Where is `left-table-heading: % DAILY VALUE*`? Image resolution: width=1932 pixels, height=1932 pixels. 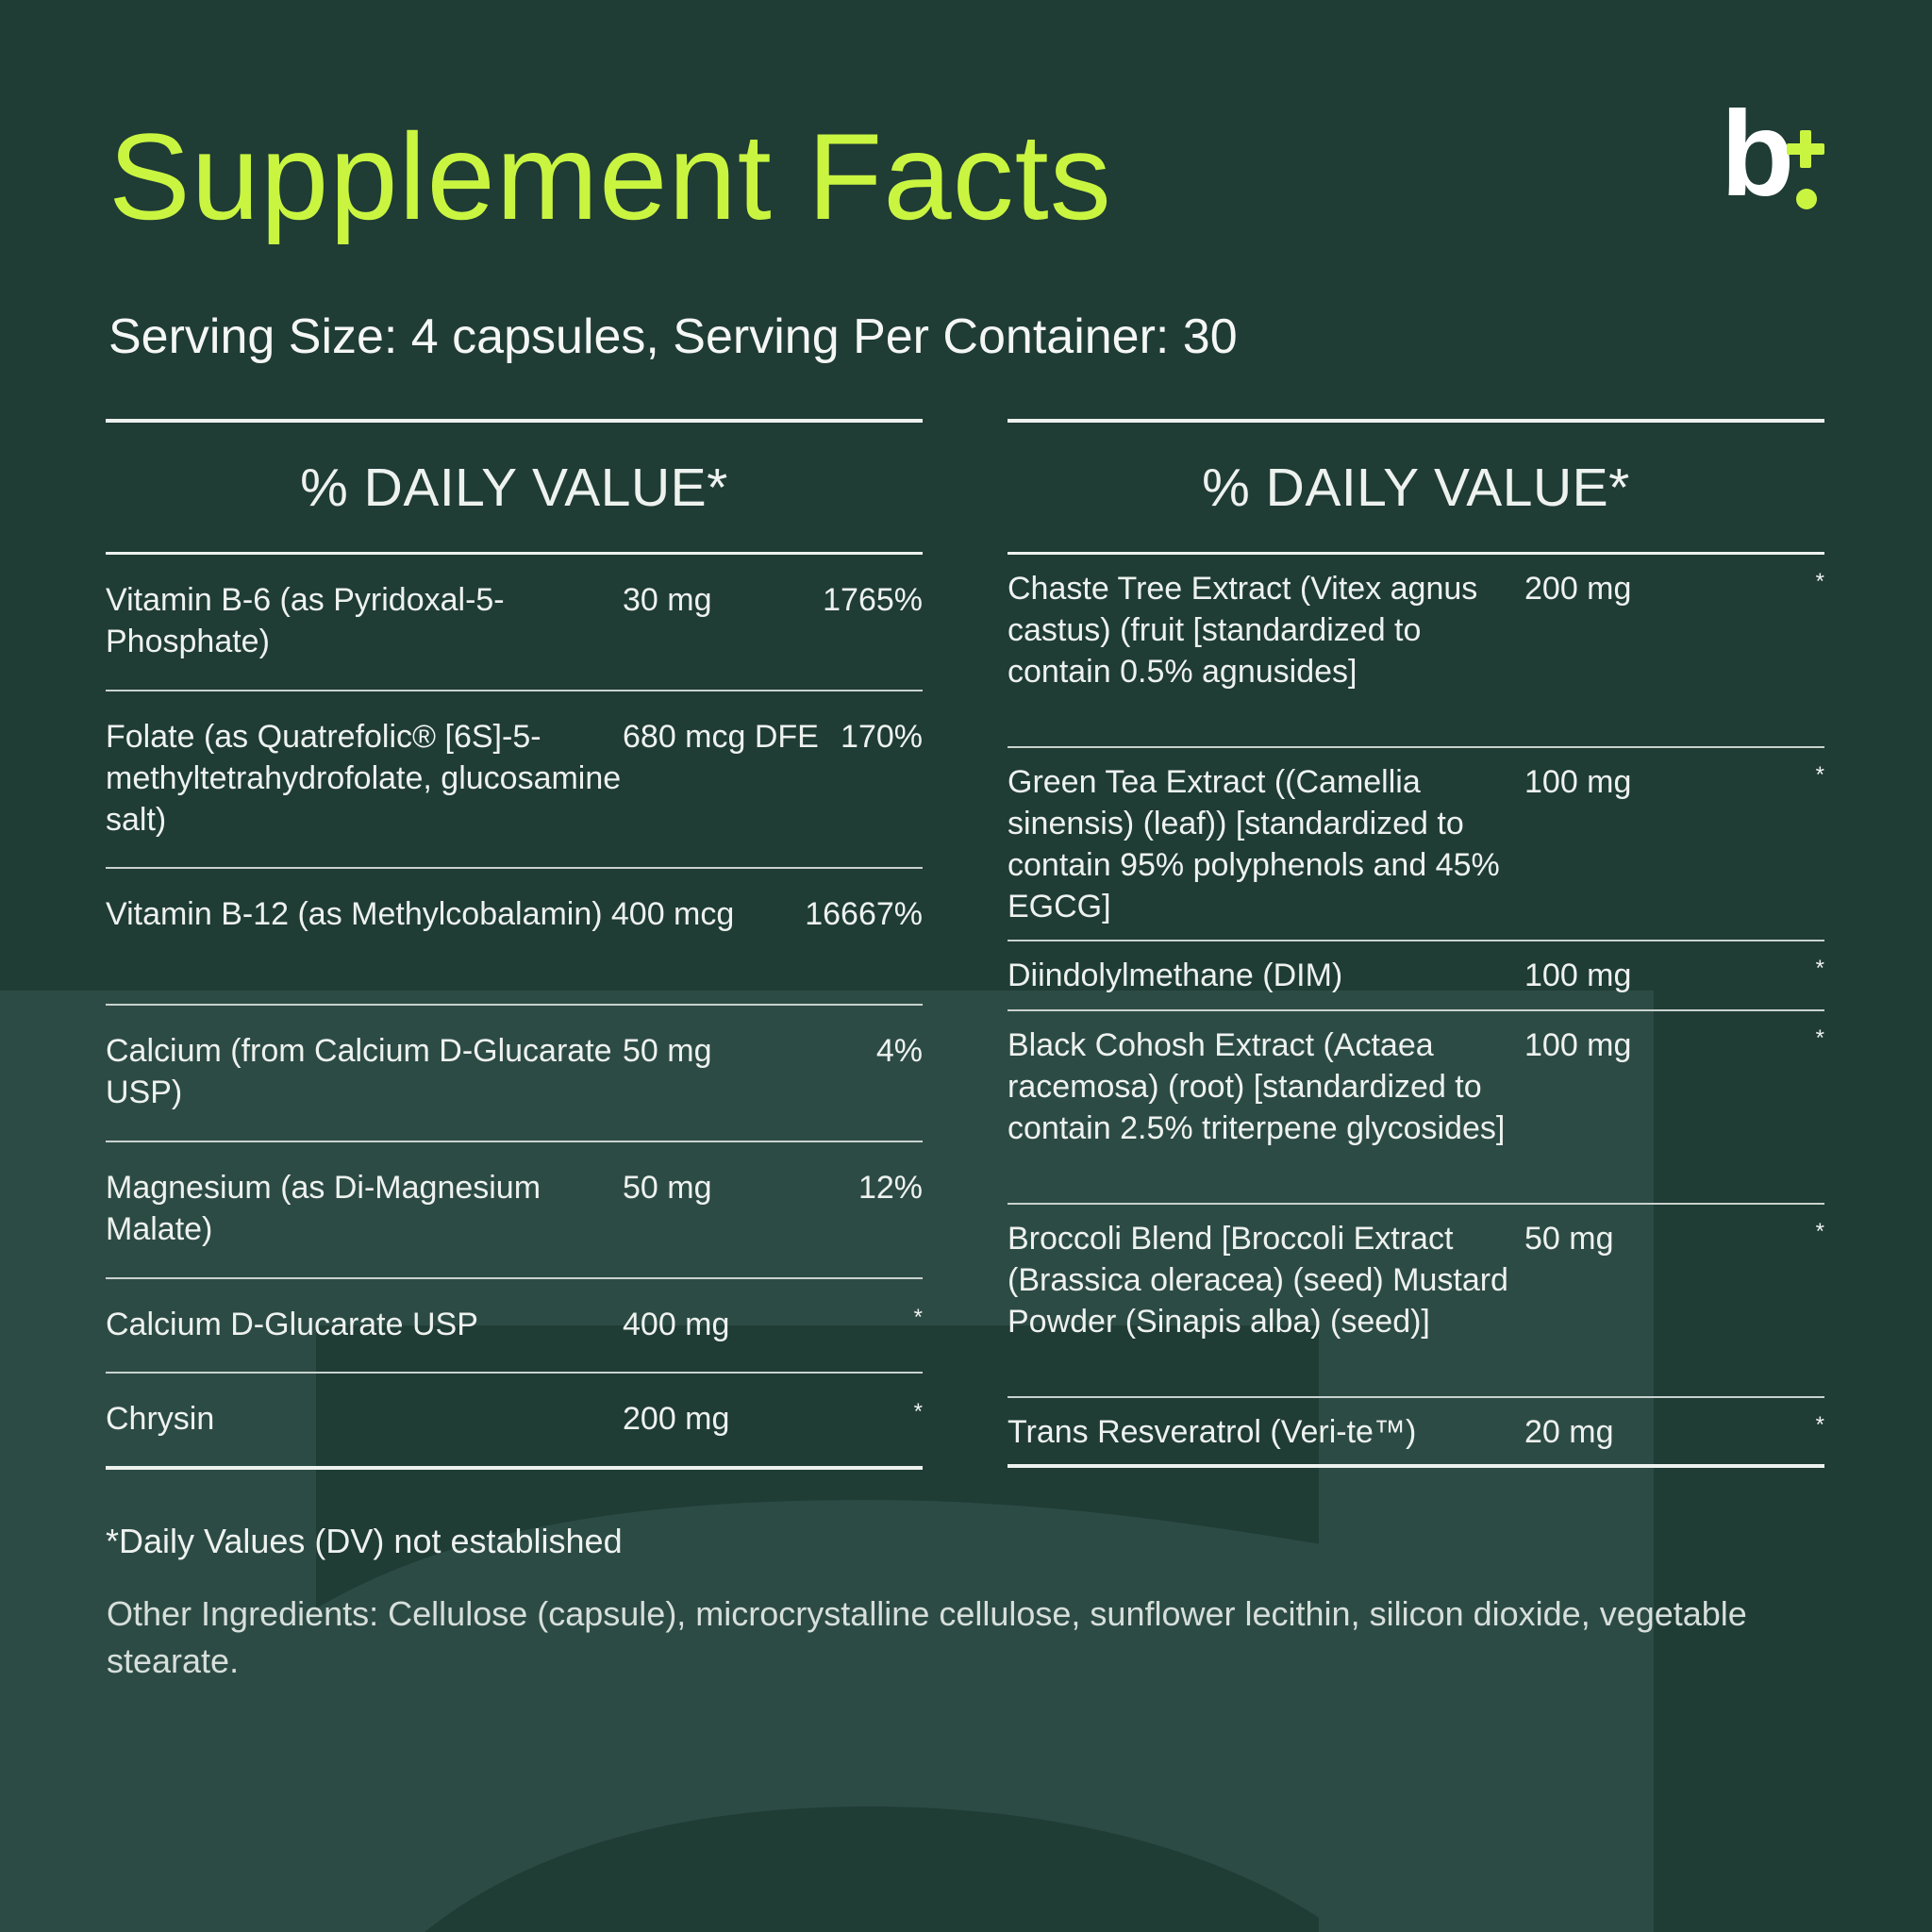
left-table-heading: % DAILY VALUE* is located at coordinates (514, 487).